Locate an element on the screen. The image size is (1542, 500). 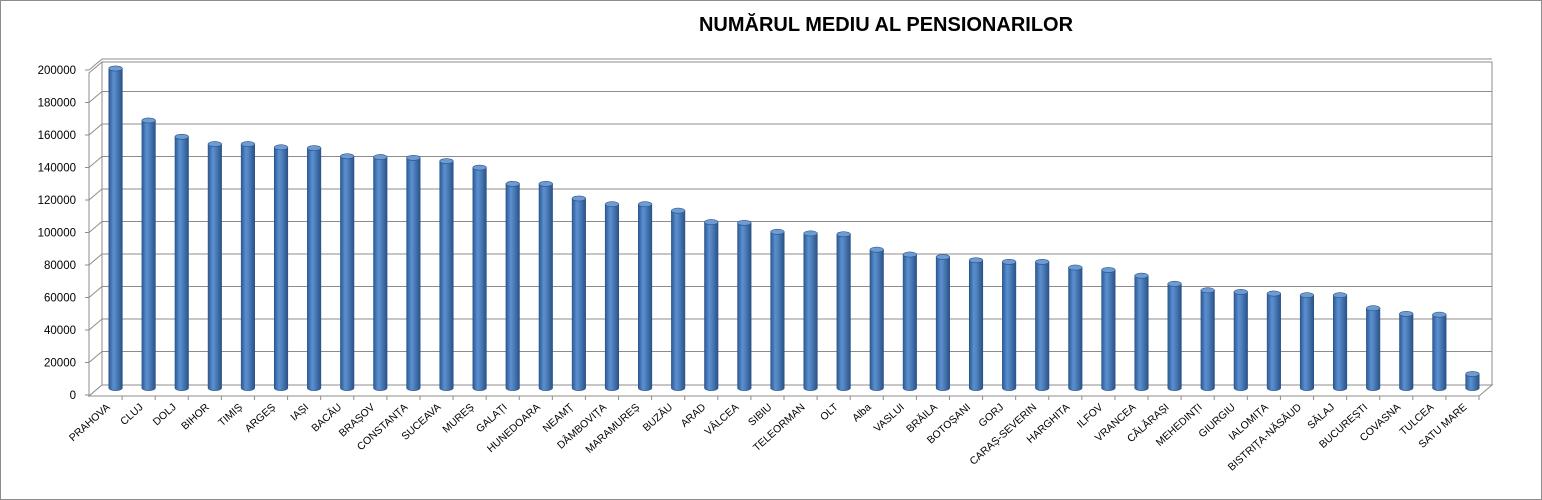
x-tick-label: PRAHOVA is located at coordinates (90, 422).